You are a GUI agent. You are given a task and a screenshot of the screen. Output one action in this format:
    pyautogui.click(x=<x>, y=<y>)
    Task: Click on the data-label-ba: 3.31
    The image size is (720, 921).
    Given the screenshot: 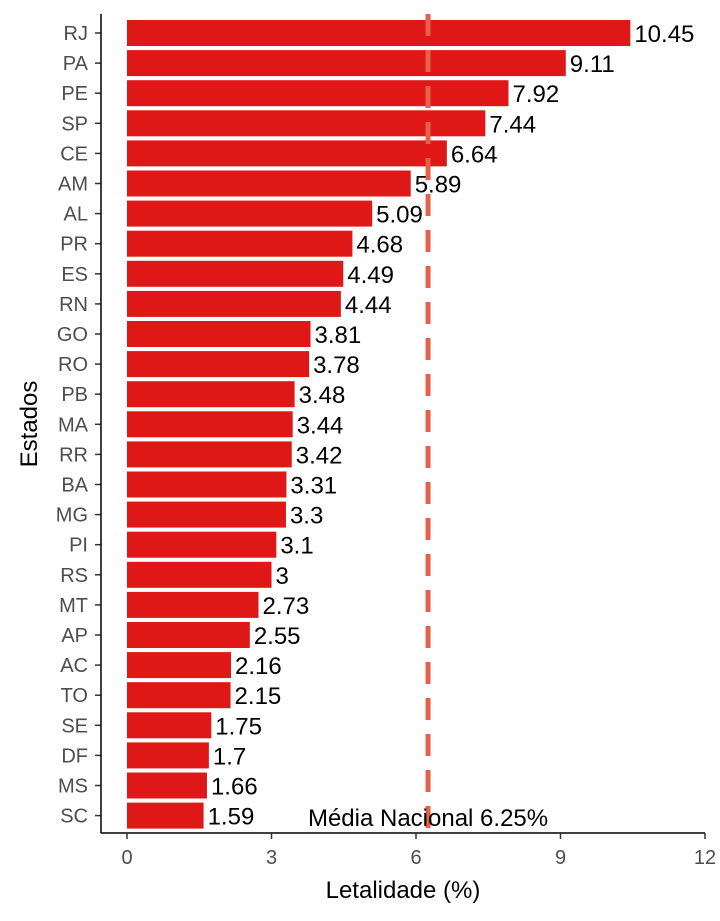 What is the action you would take?
    pyautogui.click(x=313, y=486)
    